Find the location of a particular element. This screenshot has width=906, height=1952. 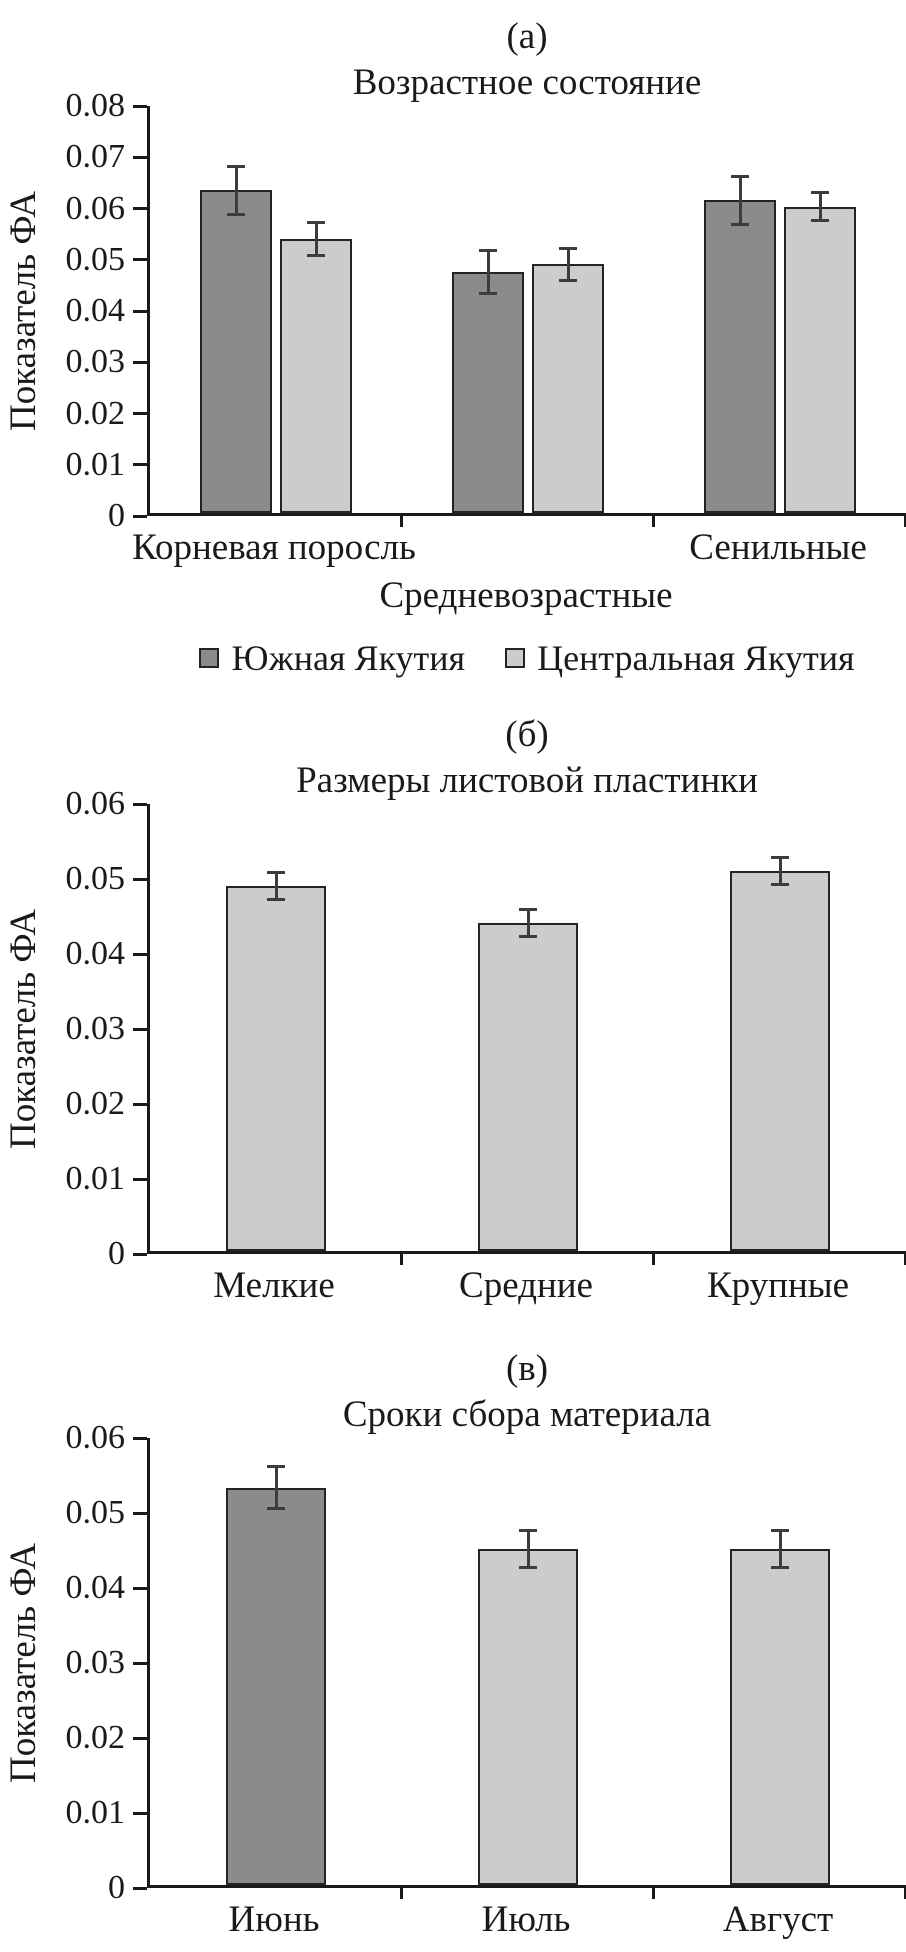

x-category-label: Крупные is located at coordinates (778, 1285).